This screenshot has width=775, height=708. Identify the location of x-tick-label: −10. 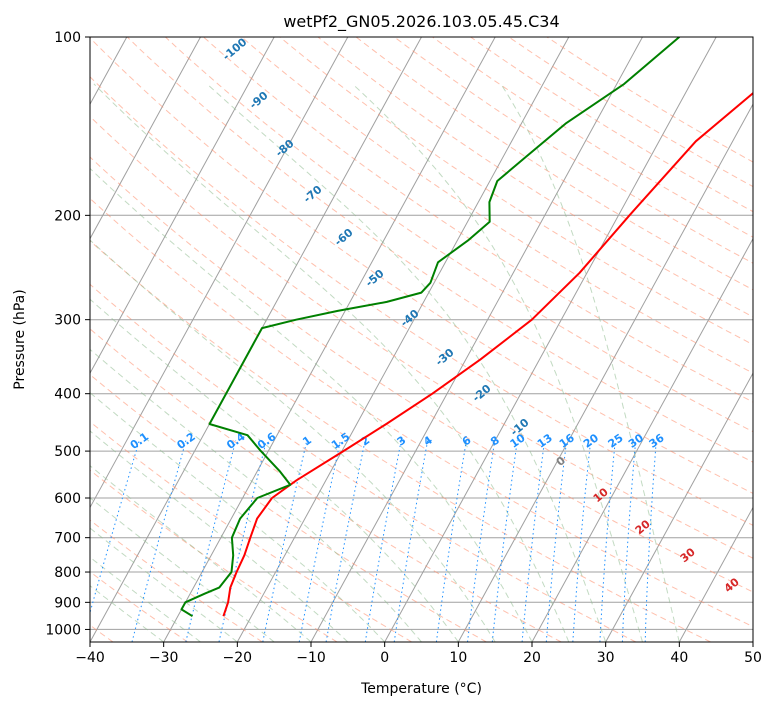
(311, 658).